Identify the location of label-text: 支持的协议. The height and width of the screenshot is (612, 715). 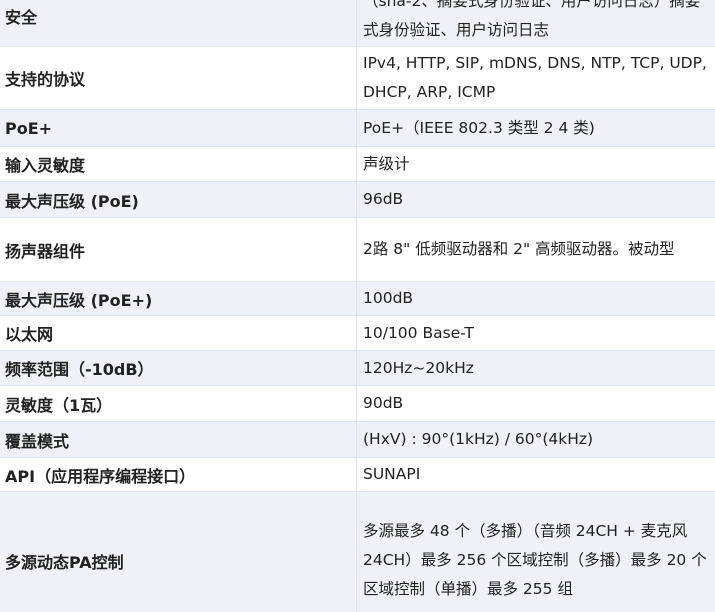
(45, 79).